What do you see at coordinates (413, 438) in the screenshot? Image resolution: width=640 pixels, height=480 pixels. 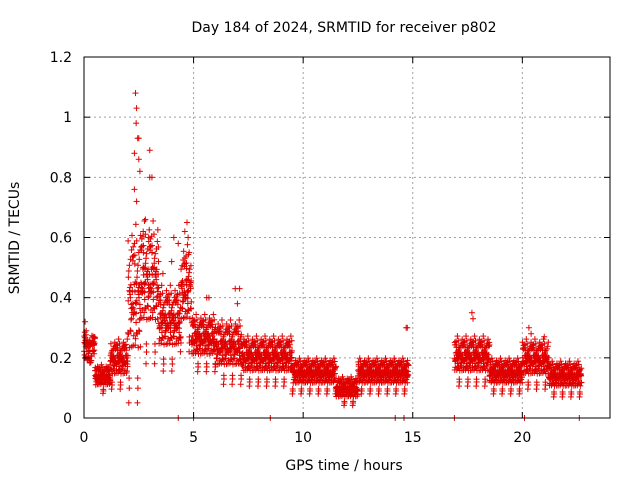 I see `x-tick-label: 15` at bounding box center [413, 438].